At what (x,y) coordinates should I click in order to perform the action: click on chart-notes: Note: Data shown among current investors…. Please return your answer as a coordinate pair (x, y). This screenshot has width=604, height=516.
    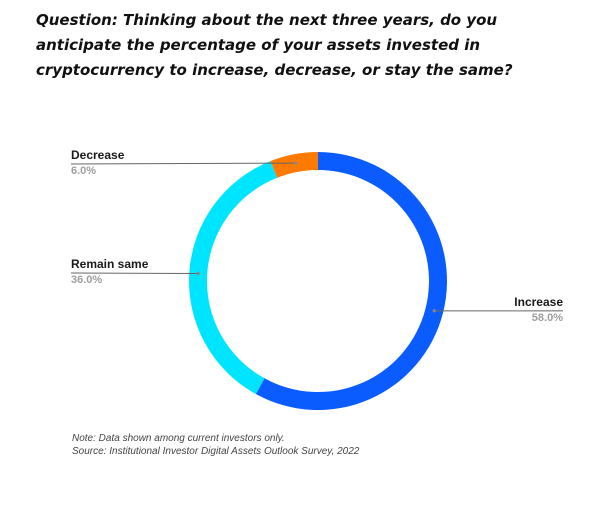
    Looking at the image, I should click on (215, 445).